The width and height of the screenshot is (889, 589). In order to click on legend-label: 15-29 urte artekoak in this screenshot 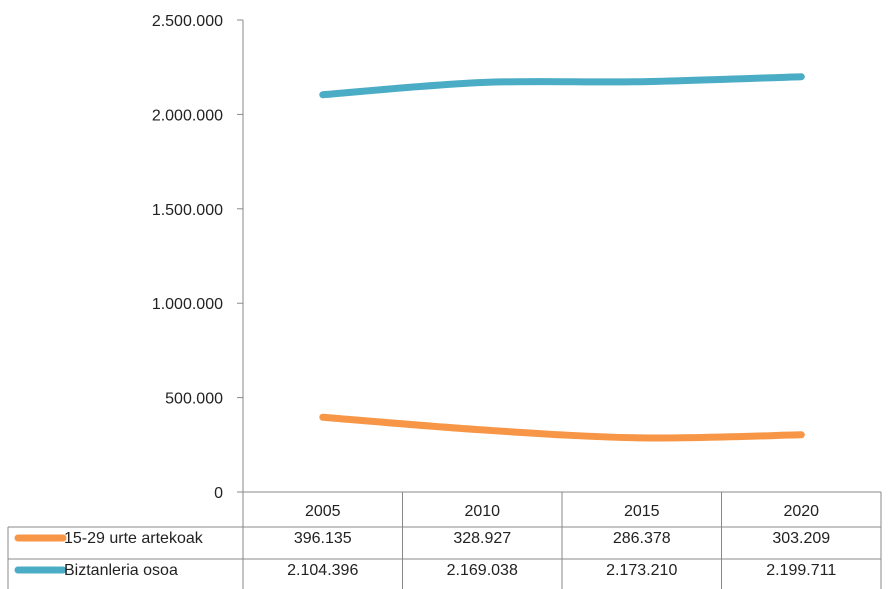, I will do `click(134, 538)`.